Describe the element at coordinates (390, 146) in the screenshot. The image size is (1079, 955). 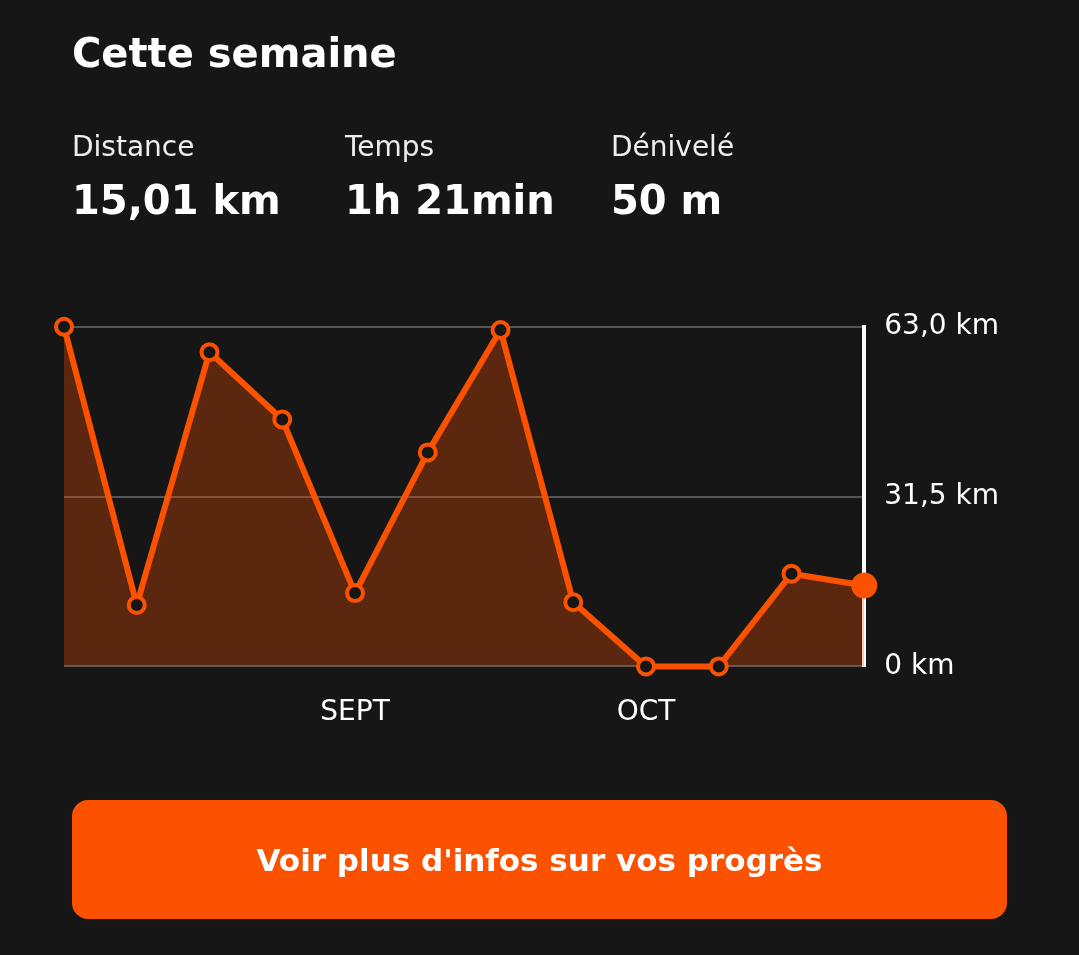
I see `text: Temps` at that location.